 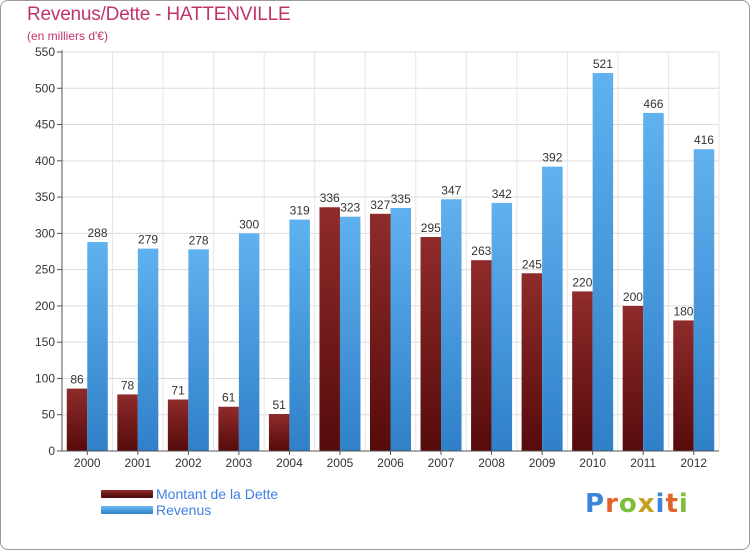 What do you see at coordinates (45, 378) in the screenshot?
I see `y-tick-label: 100` at bounding box center [45, 378].